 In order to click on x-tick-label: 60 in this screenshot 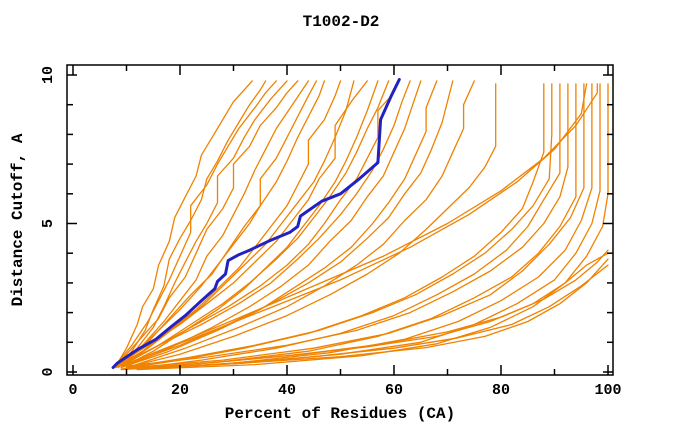, I will do `click(394, 390)`.